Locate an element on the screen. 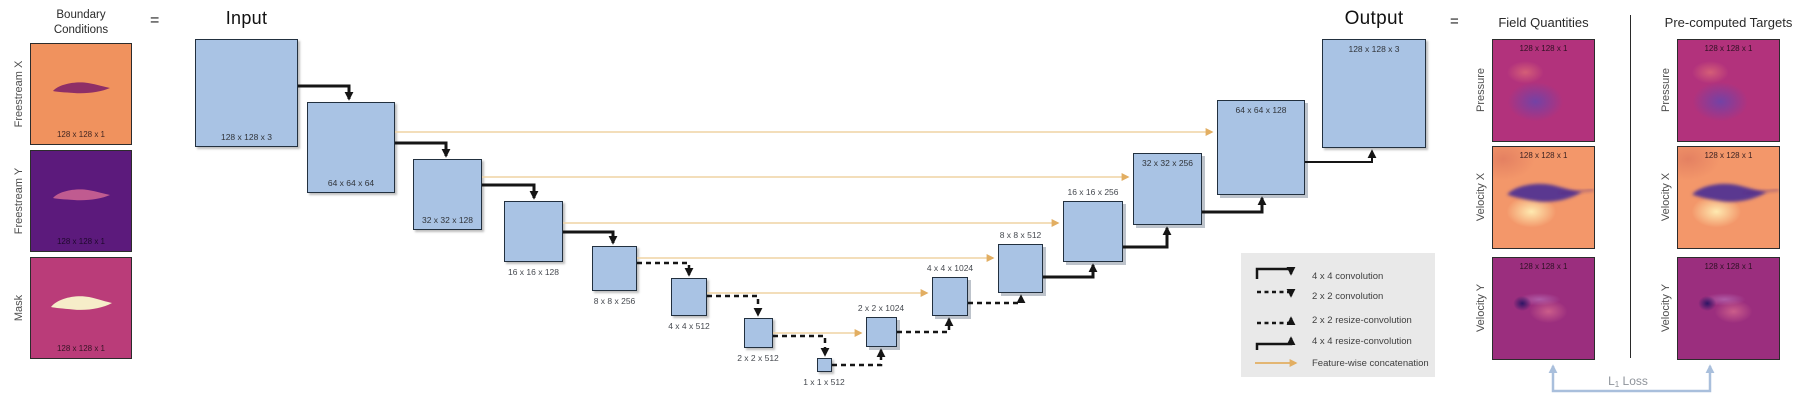  field-quantities-title: Field Quantities is located at coordinates (1543, 22).